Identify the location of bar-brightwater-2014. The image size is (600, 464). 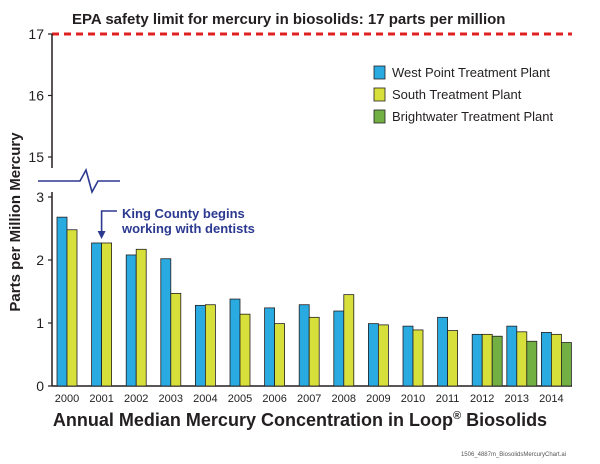
(566, 364).